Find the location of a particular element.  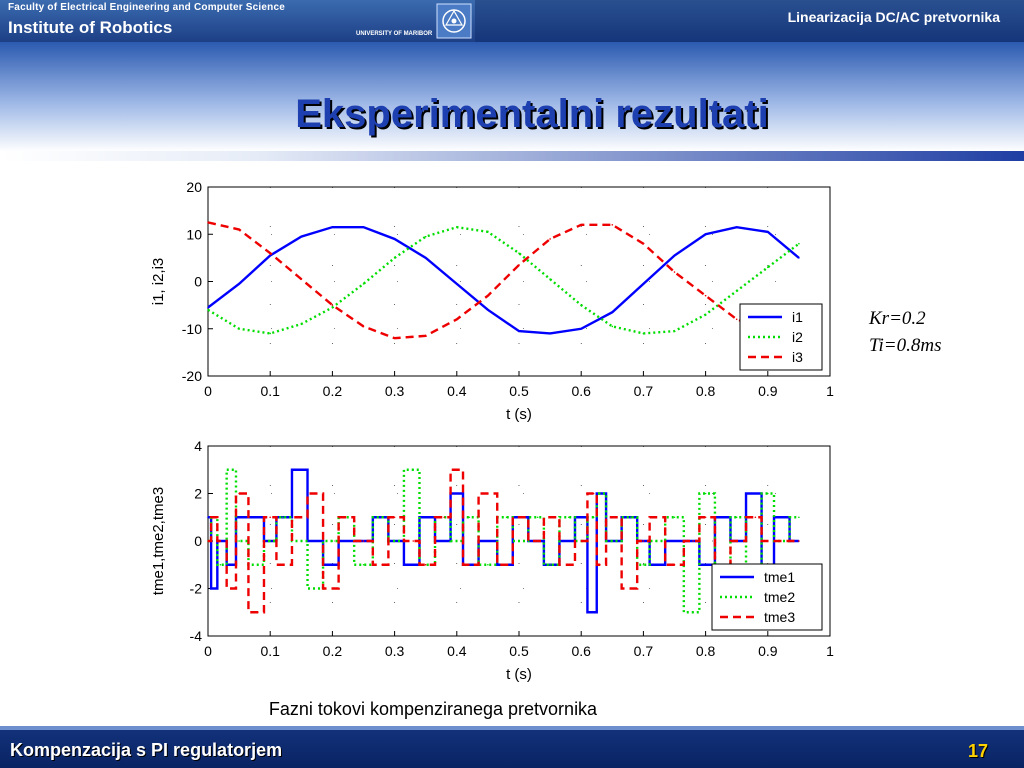

legend-label-i2: i2 is located at coordinates (797, 337).